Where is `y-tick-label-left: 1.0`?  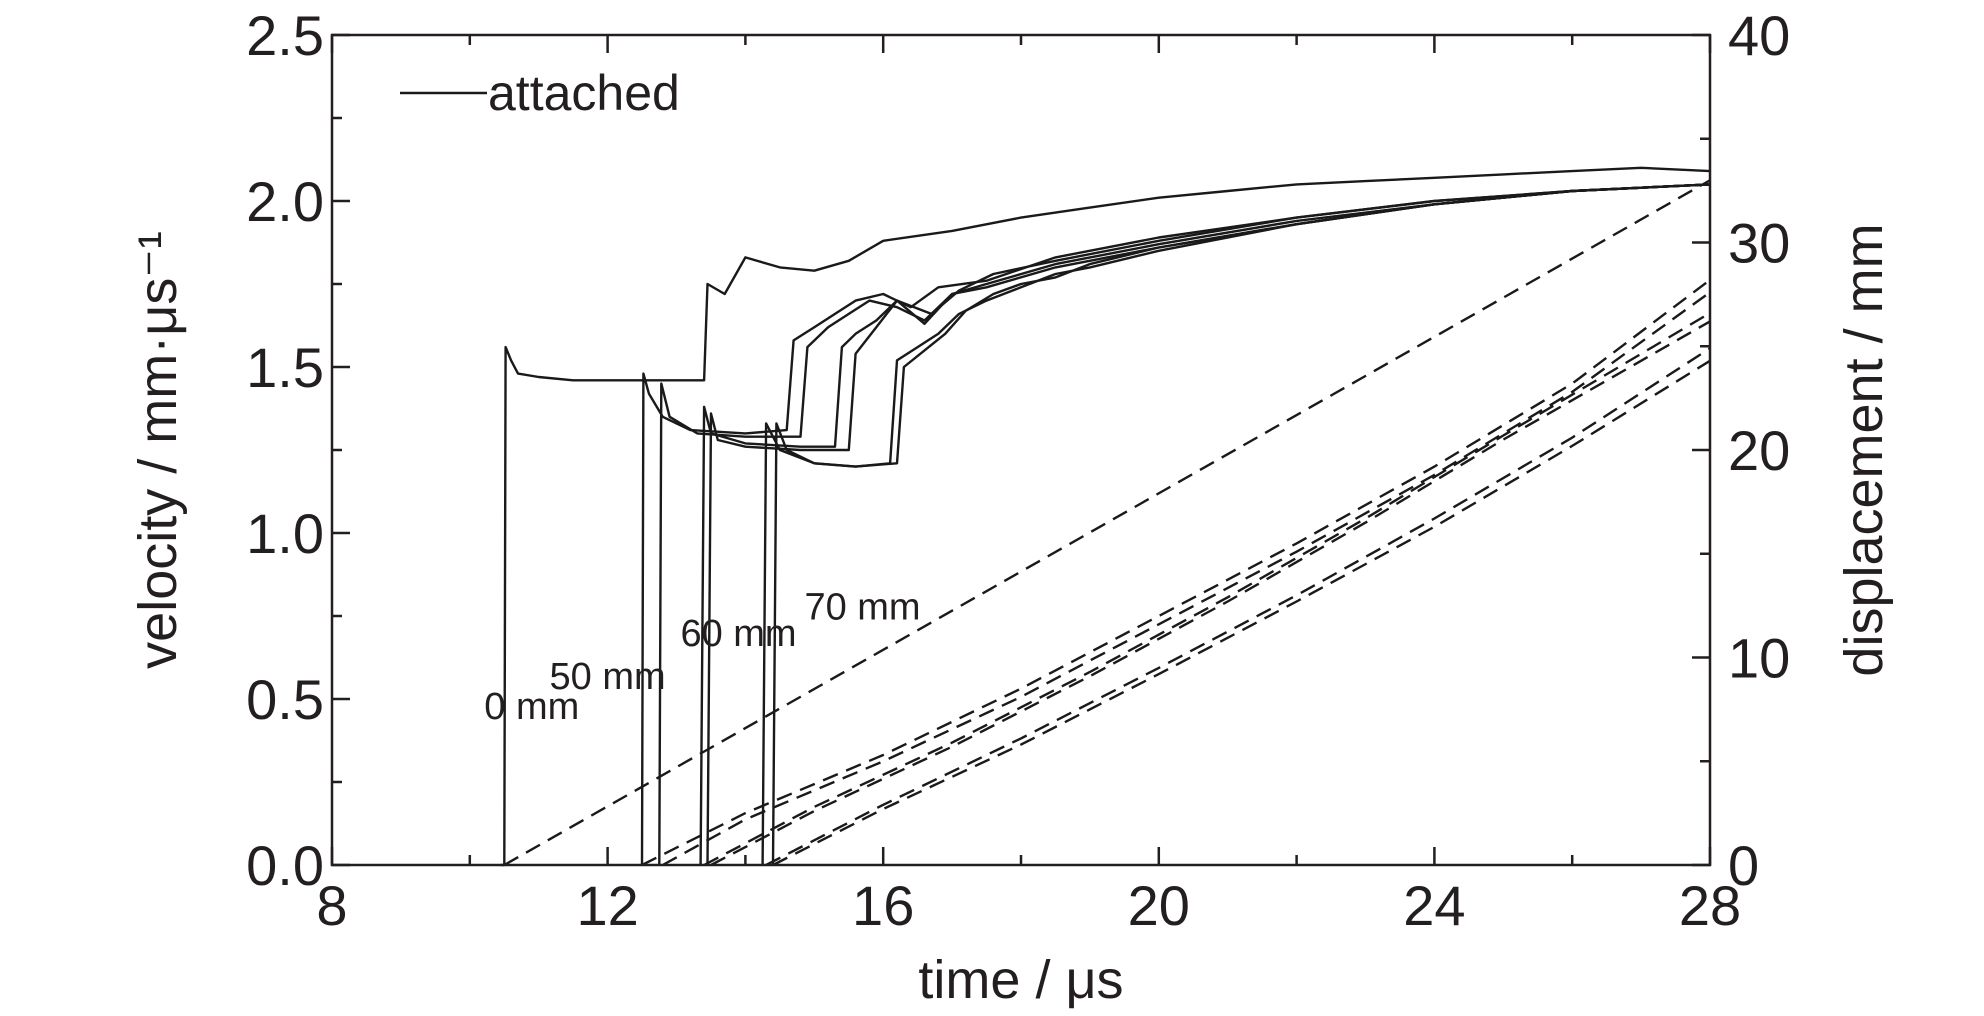 y-tick-label-left: 1.0 is located at coordinates (285, 533).